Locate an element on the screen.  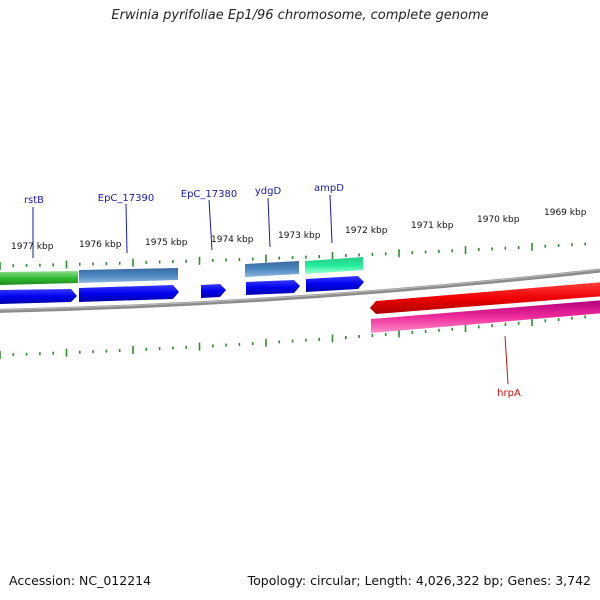
gene-label-EpC_17380: EpC_17380 is located at coordinates (209, 194).